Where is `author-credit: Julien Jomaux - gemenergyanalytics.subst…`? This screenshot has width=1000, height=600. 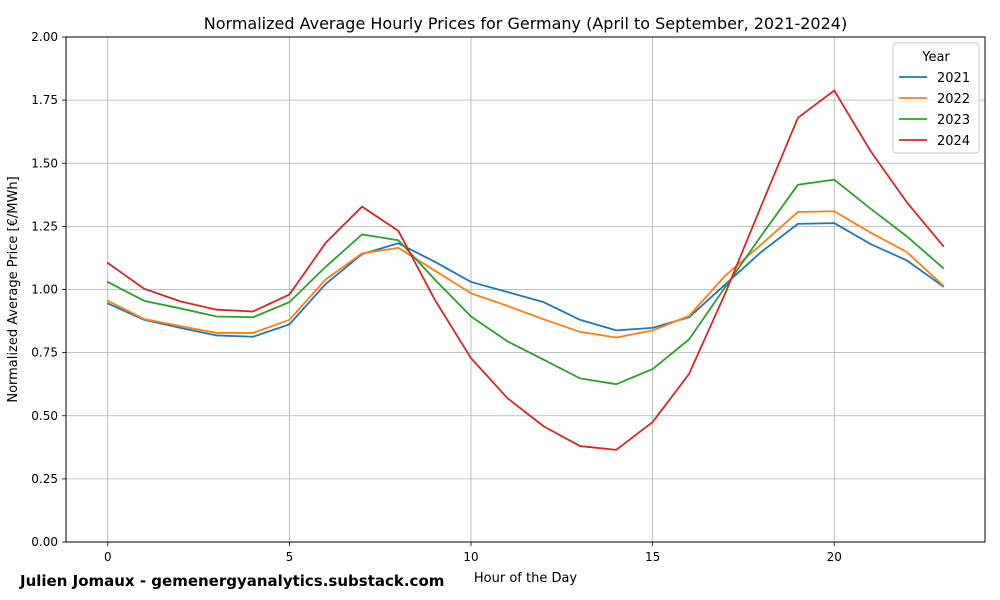 author-credit: Julien Jomaux - gemenergyanalytics.subst… is located at coordinates (232, 581).